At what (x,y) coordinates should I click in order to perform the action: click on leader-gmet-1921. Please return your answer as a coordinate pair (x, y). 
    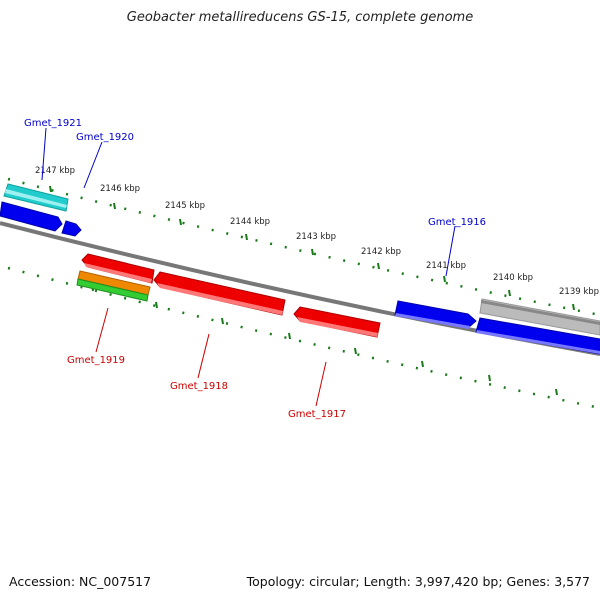
    Looking at the image, I should click on (44, 154).